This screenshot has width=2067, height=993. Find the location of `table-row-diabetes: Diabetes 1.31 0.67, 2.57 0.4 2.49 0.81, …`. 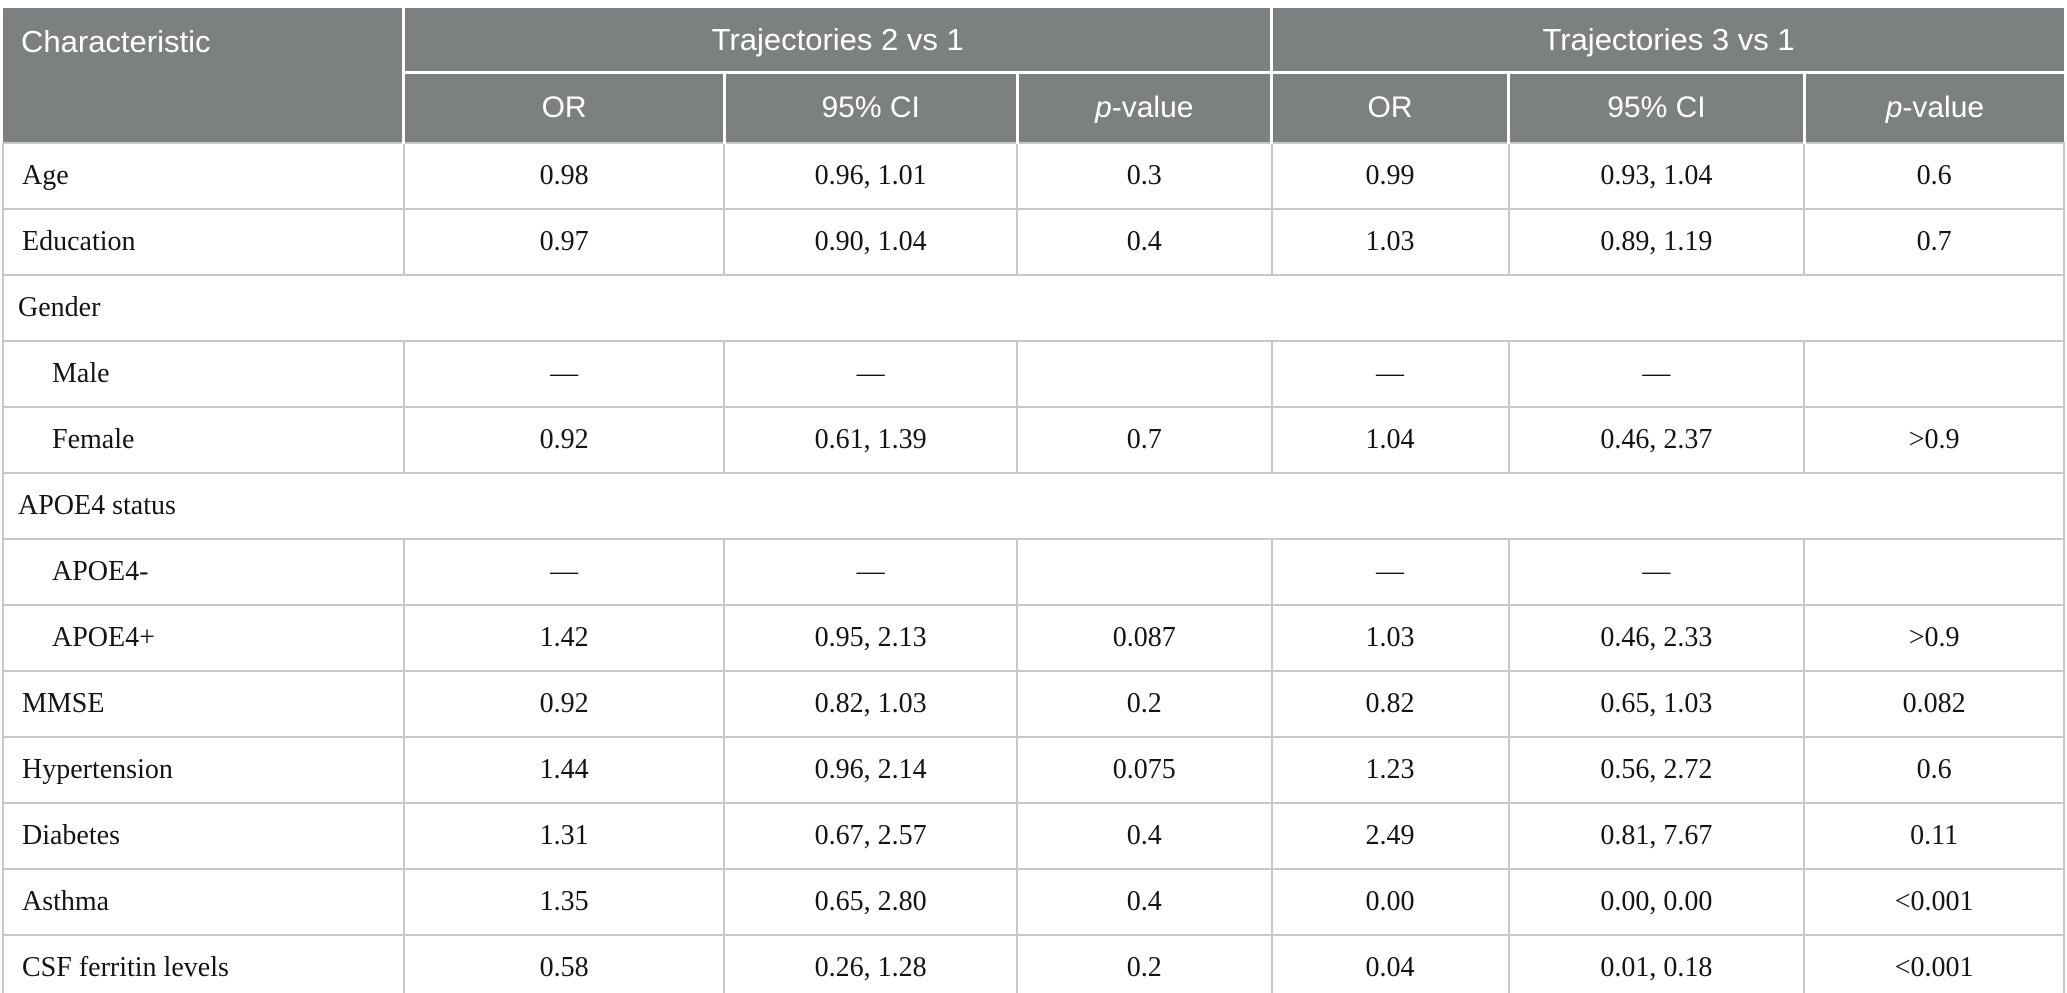

table-row-diabetes: Diabetes 1.31 0.67, 2.57 0.4 2.49 0.81, … is located at coordinates (1033, 836).